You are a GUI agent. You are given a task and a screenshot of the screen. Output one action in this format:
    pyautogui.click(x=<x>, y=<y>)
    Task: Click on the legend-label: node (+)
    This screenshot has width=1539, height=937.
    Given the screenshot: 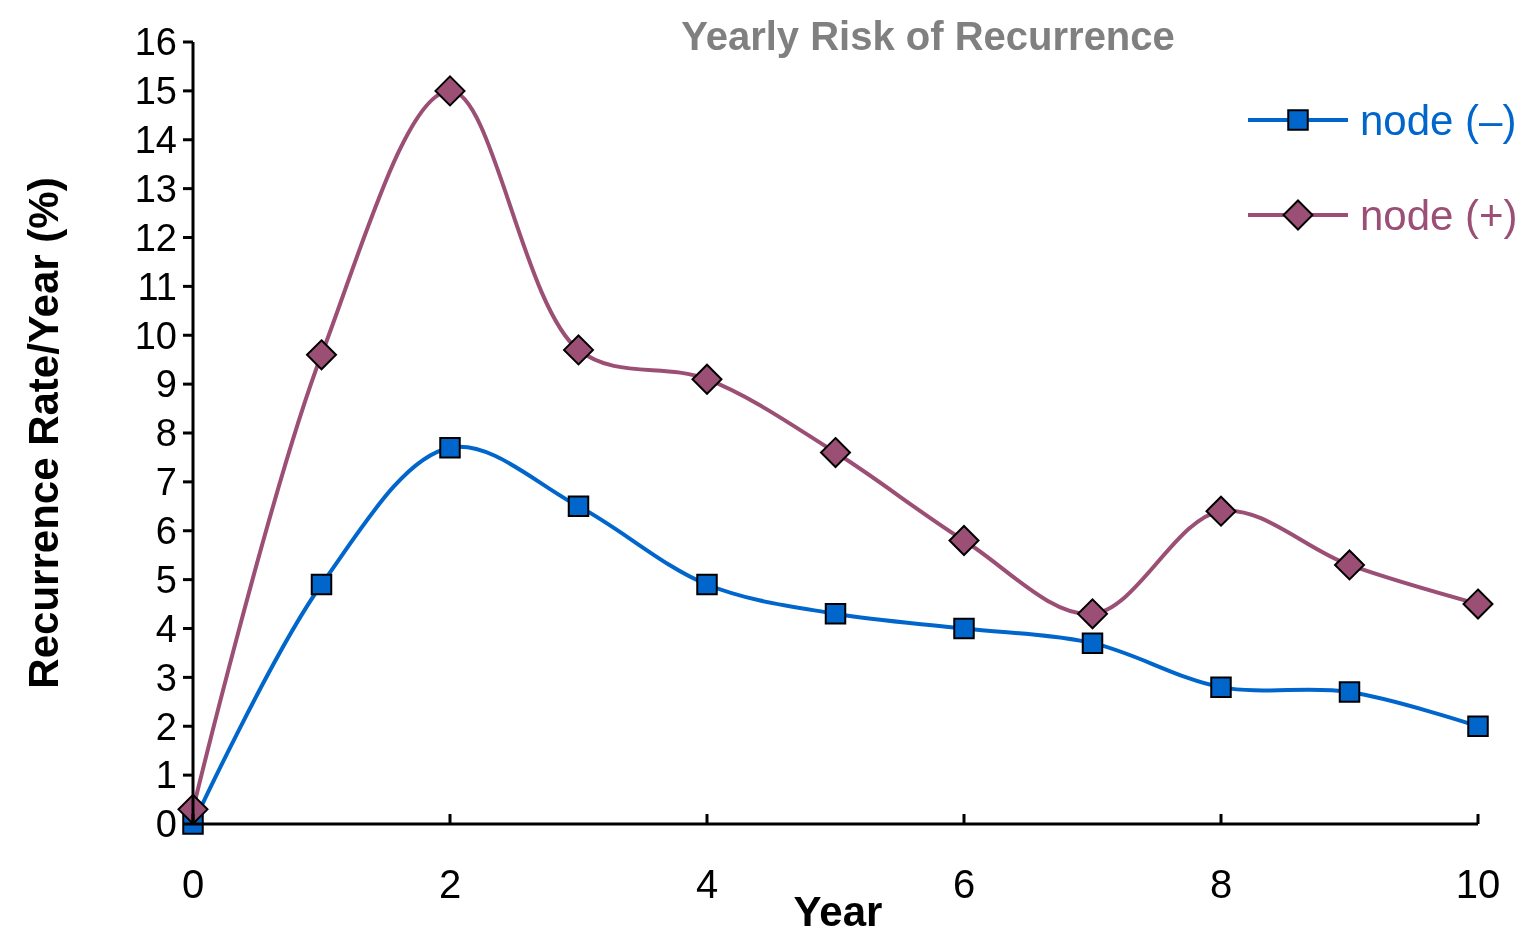 What is the action you would take?
    pyautogui.click(x=1439, y=215)
    